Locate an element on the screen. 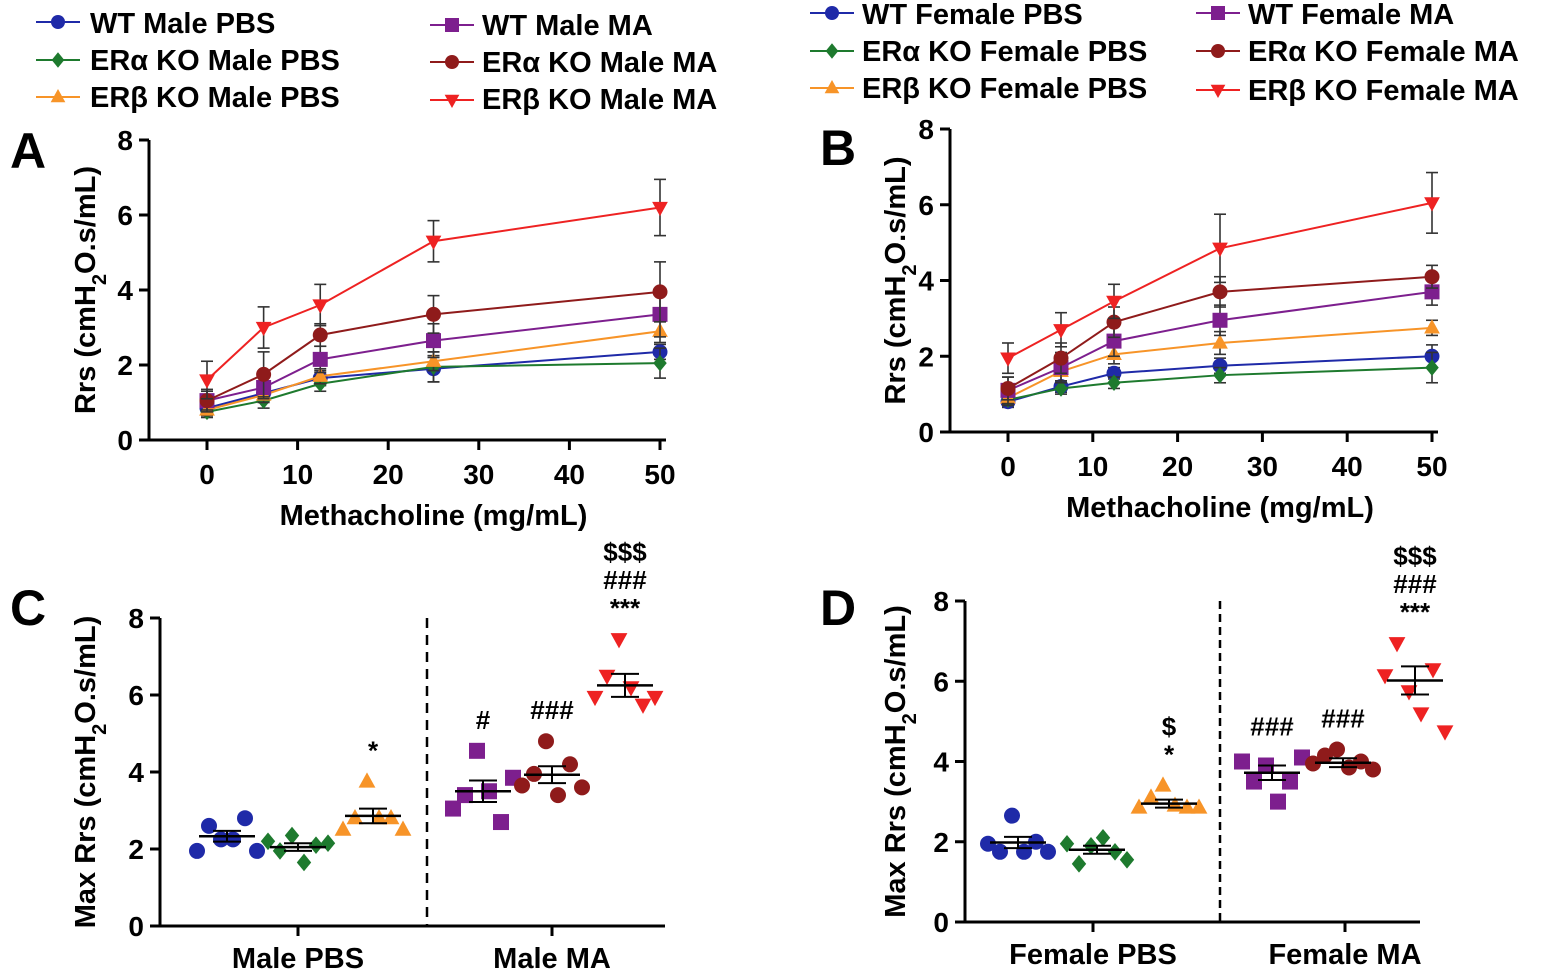 The height and width of the screenshot is (975, 1550). group-label: Male PBS is located at coordinates (298, 959).